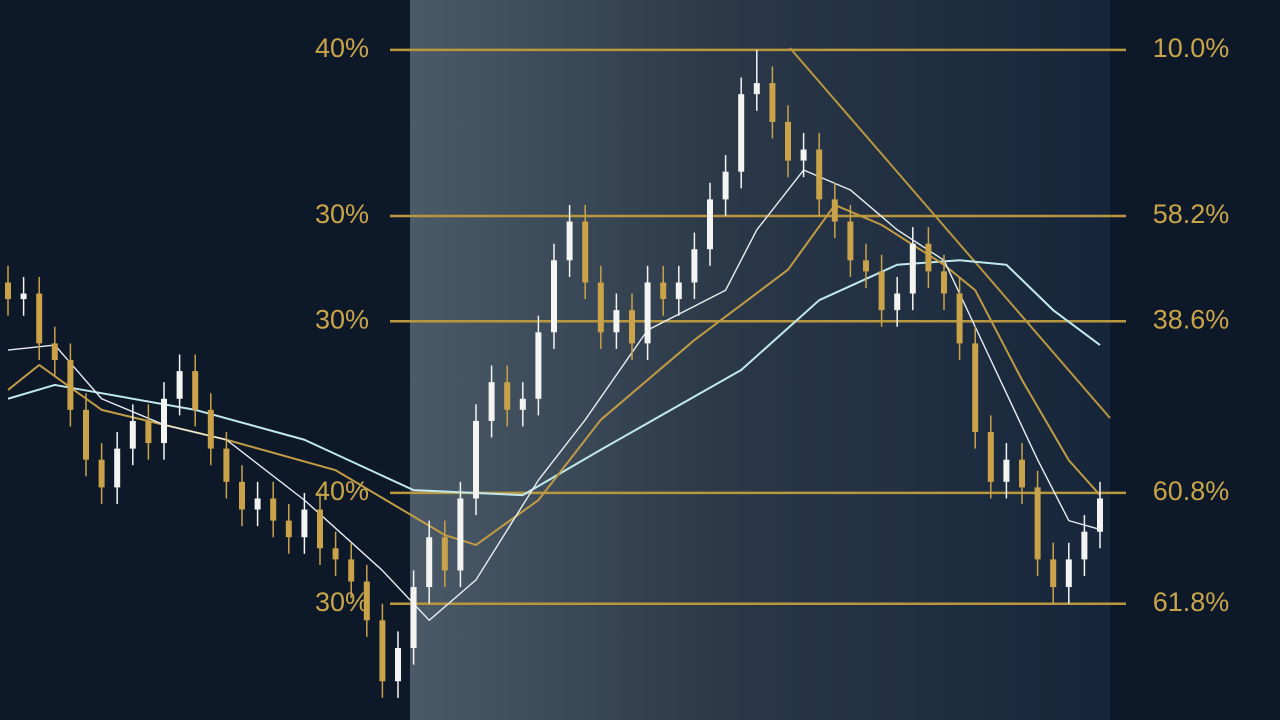  I want to click on right-level-label: 38.6%, so click(1191, 319).